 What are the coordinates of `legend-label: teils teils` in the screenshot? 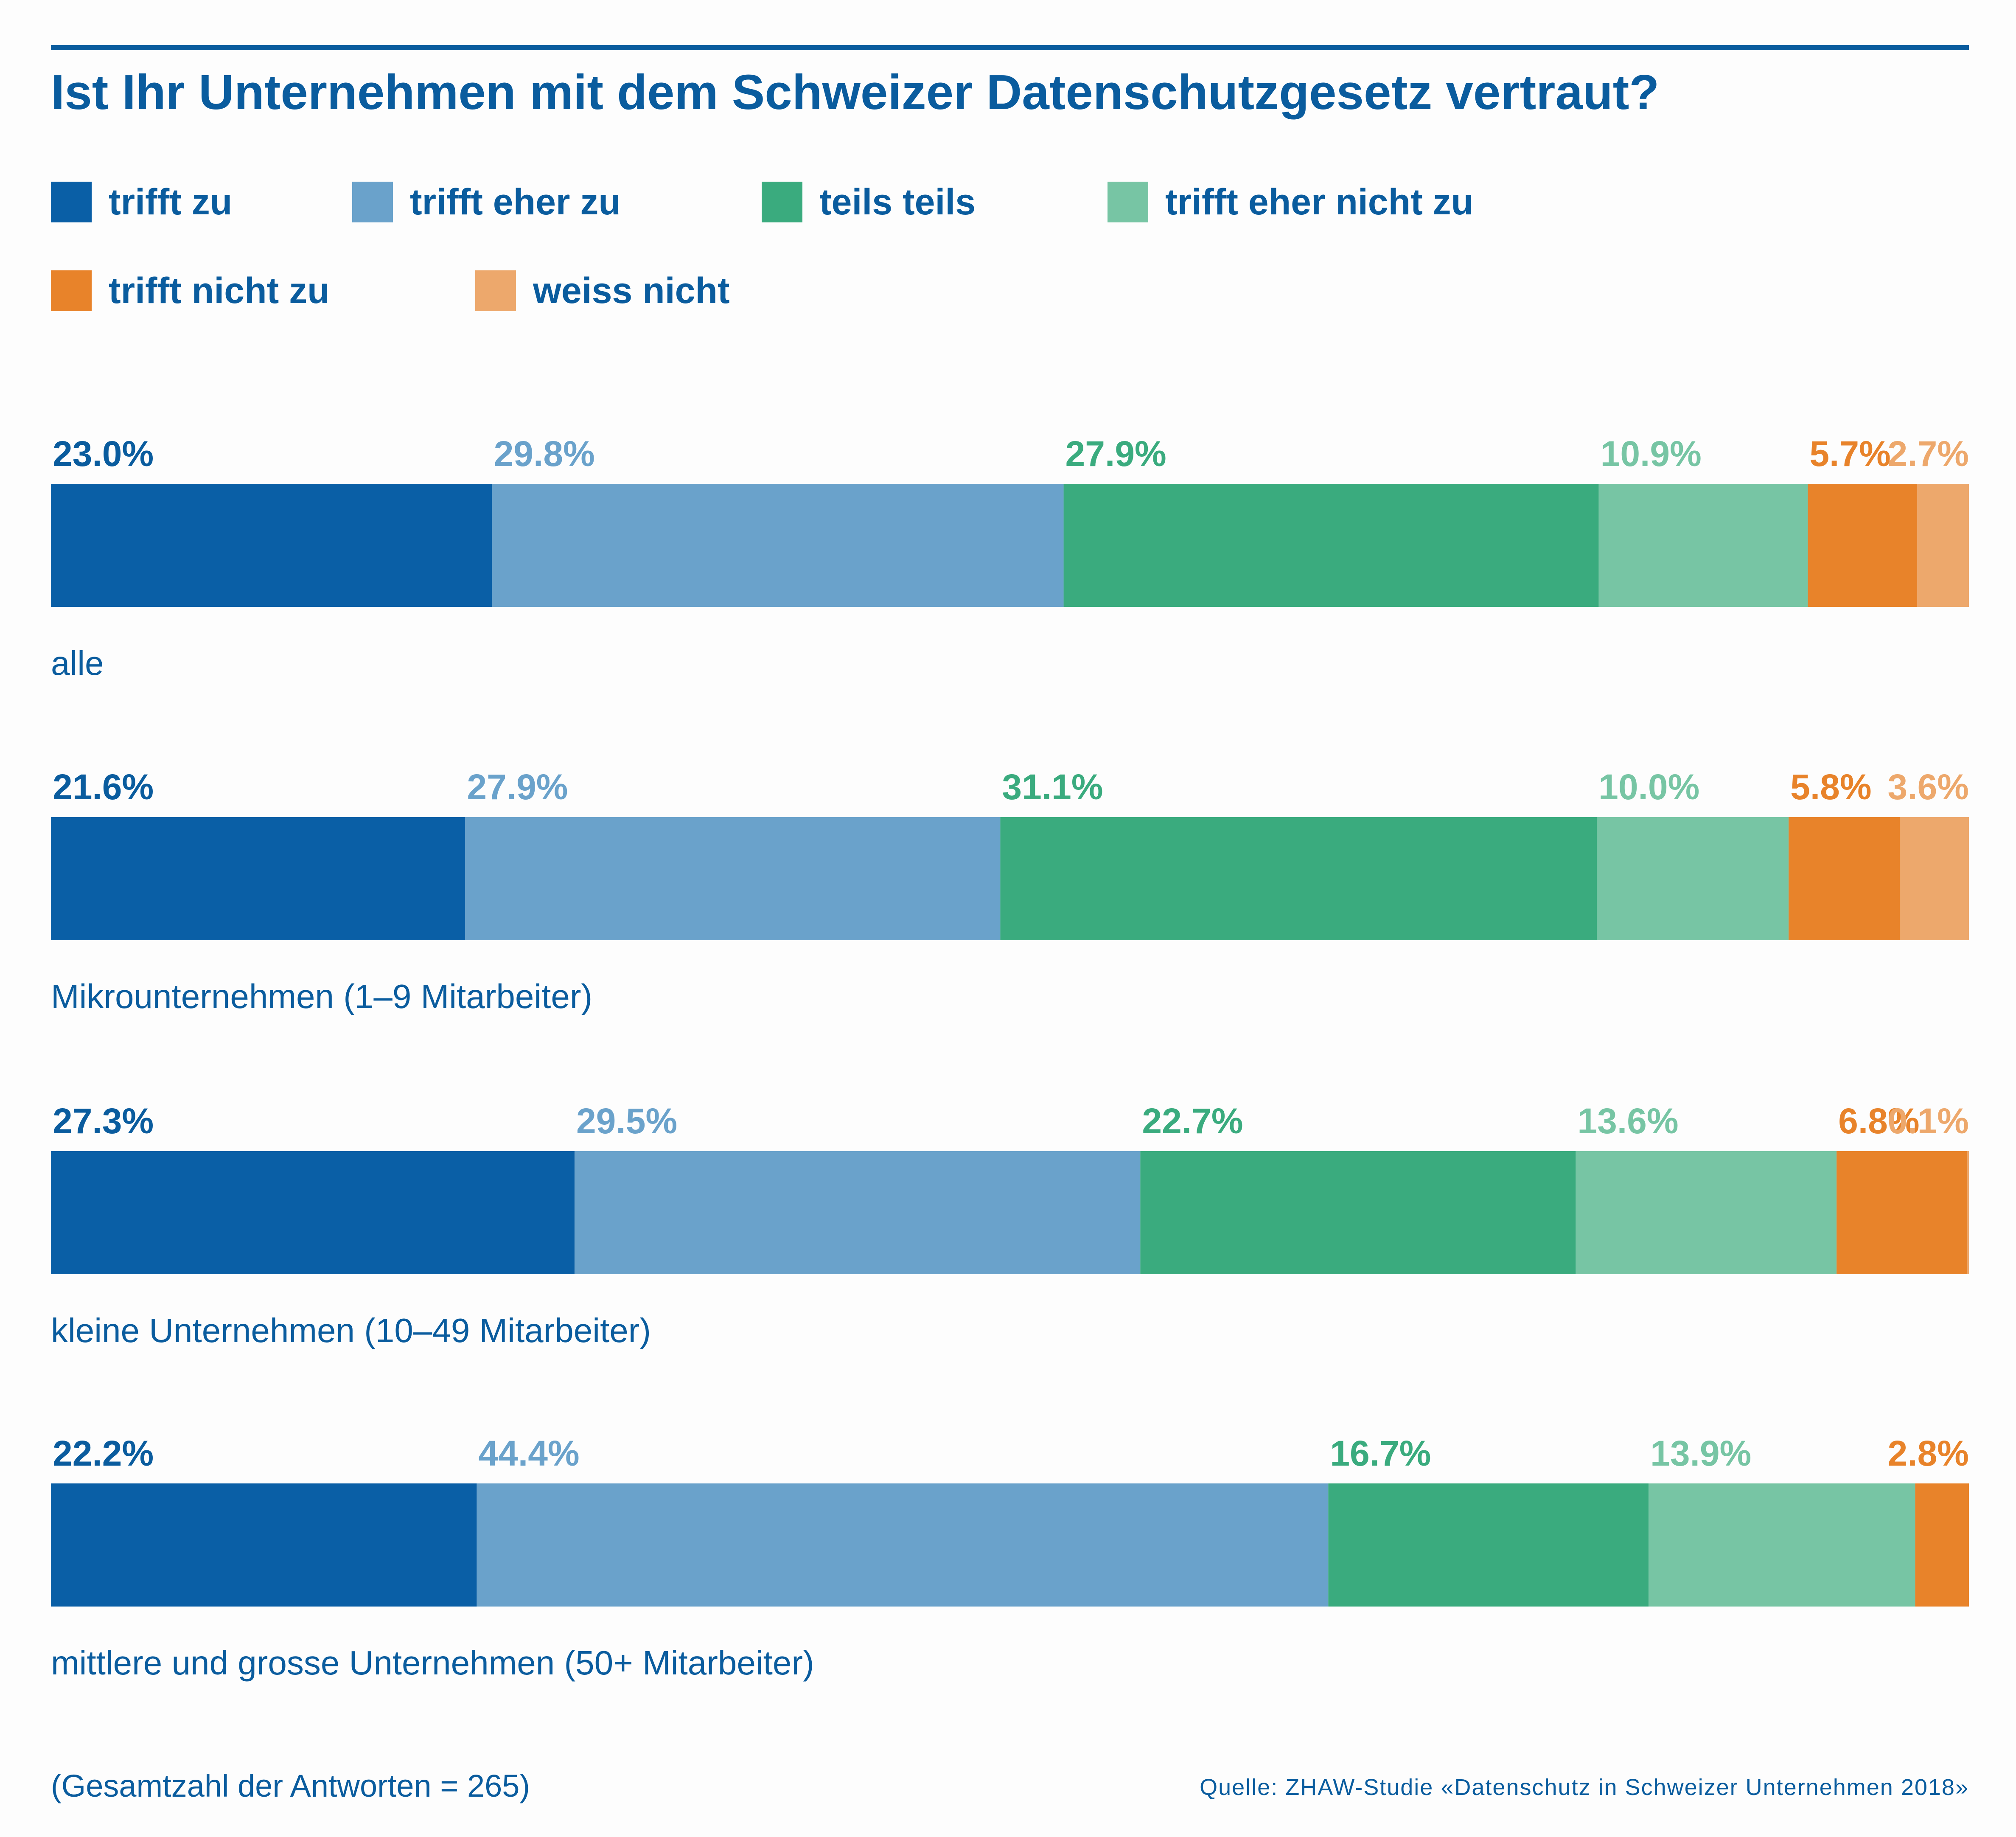 It's located at (898, 201).